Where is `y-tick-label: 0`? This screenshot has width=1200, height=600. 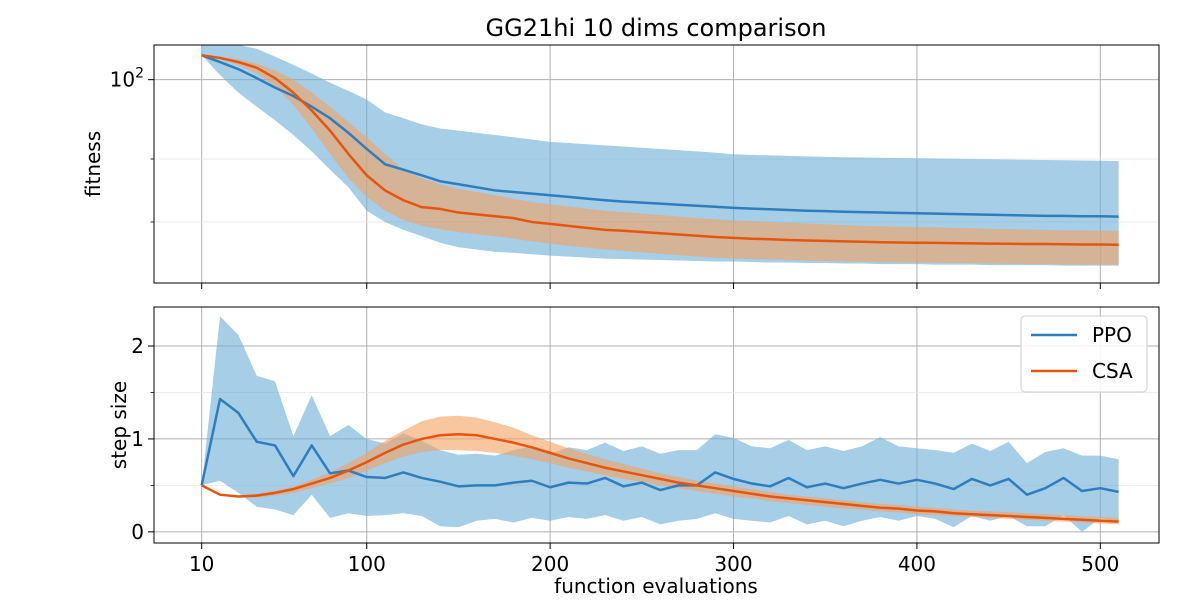
y-tick-label: 0 is located at coordinates (137, 532).